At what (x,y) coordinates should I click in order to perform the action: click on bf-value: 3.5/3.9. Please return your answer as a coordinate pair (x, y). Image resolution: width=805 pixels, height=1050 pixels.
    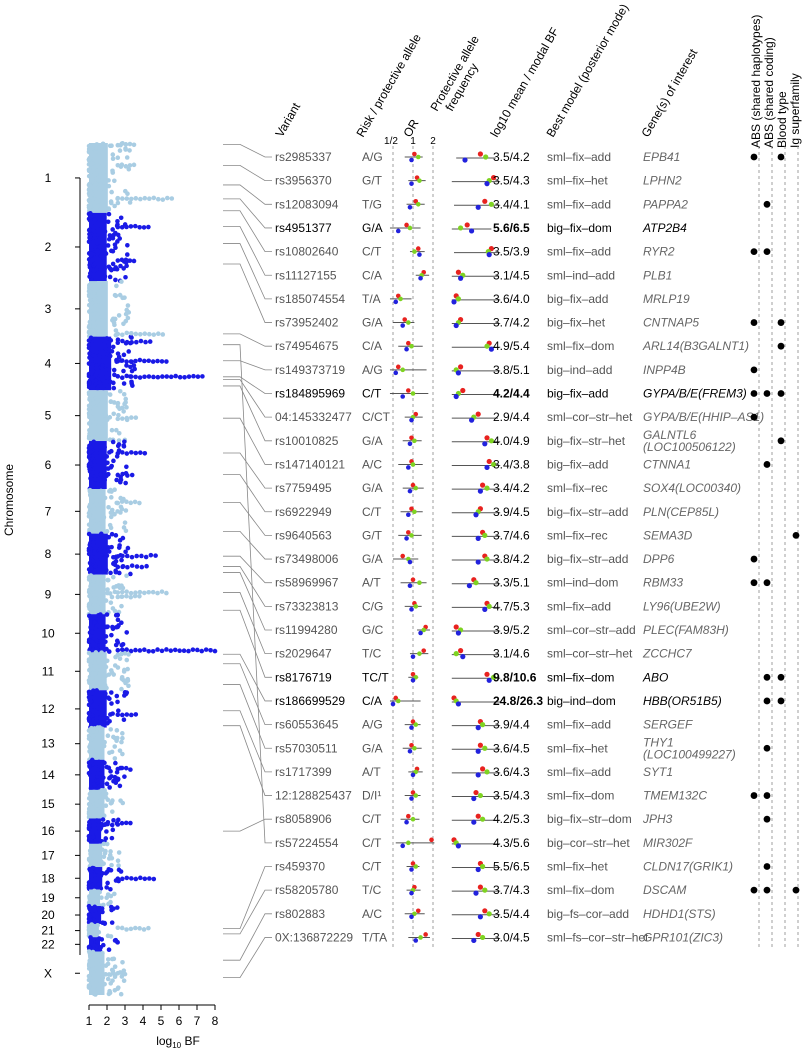
    Looking at the image, I should click on (511, 252).